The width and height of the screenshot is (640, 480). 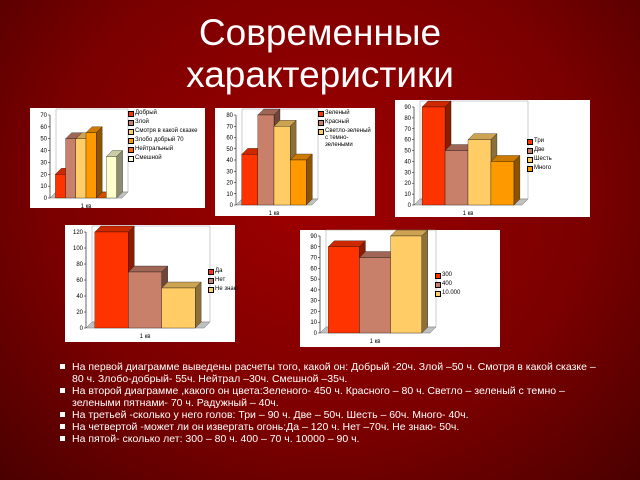 What do you see at coordinates (543, 168) in the screenshot?
I see `legend-label: Много` at bounding box center [543, 168].